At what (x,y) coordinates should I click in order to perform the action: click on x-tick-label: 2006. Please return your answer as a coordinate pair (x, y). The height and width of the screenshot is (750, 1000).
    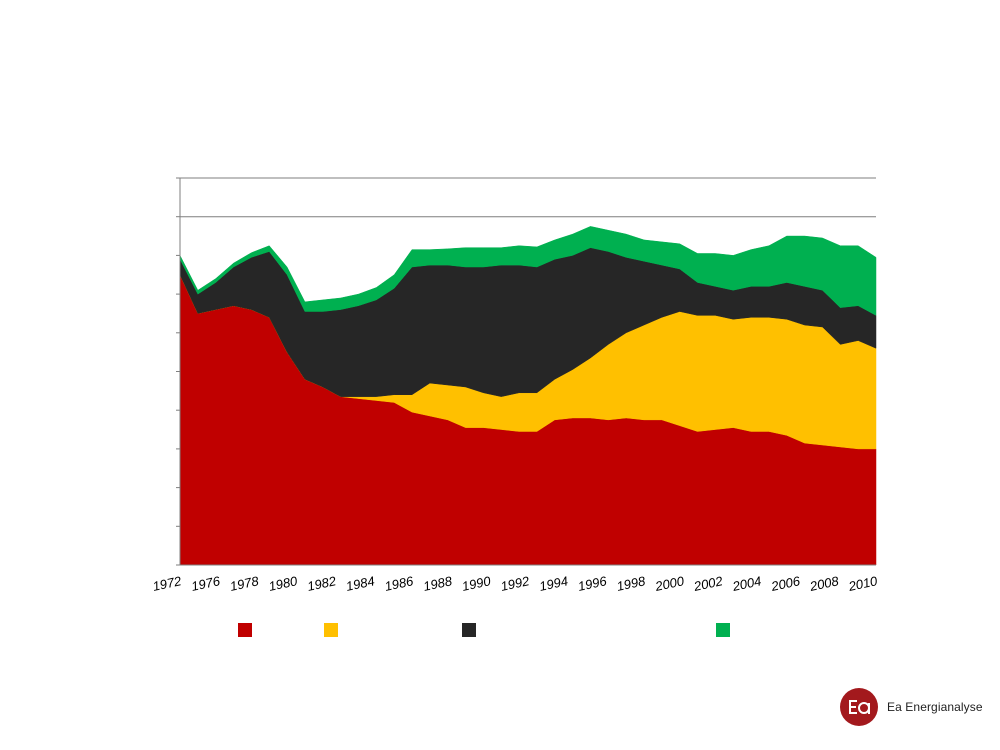
    Looking at the image, I should click on (785, 583).